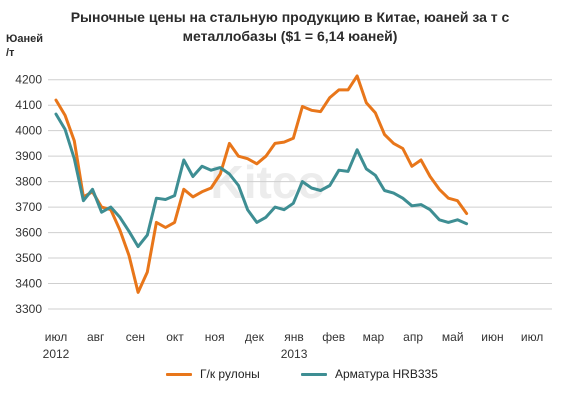  Describe the element at coordinates (28, 233) in the screenshot. I see `y-tick-label: 3600` at that location.